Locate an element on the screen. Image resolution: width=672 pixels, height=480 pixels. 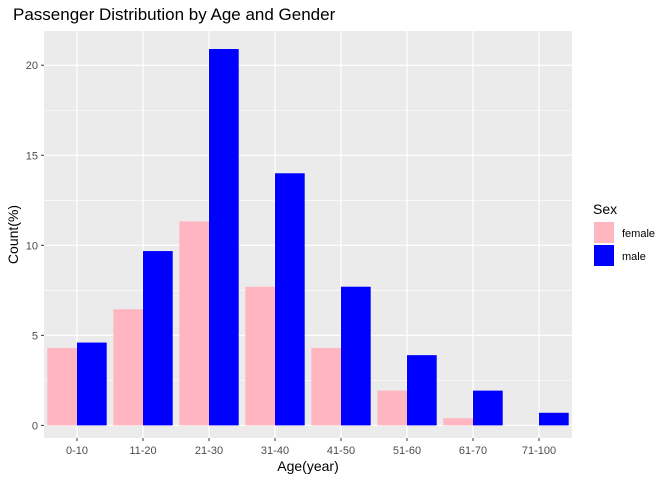
x-axis-title: Age(year) is located at coordinates (307, 466).